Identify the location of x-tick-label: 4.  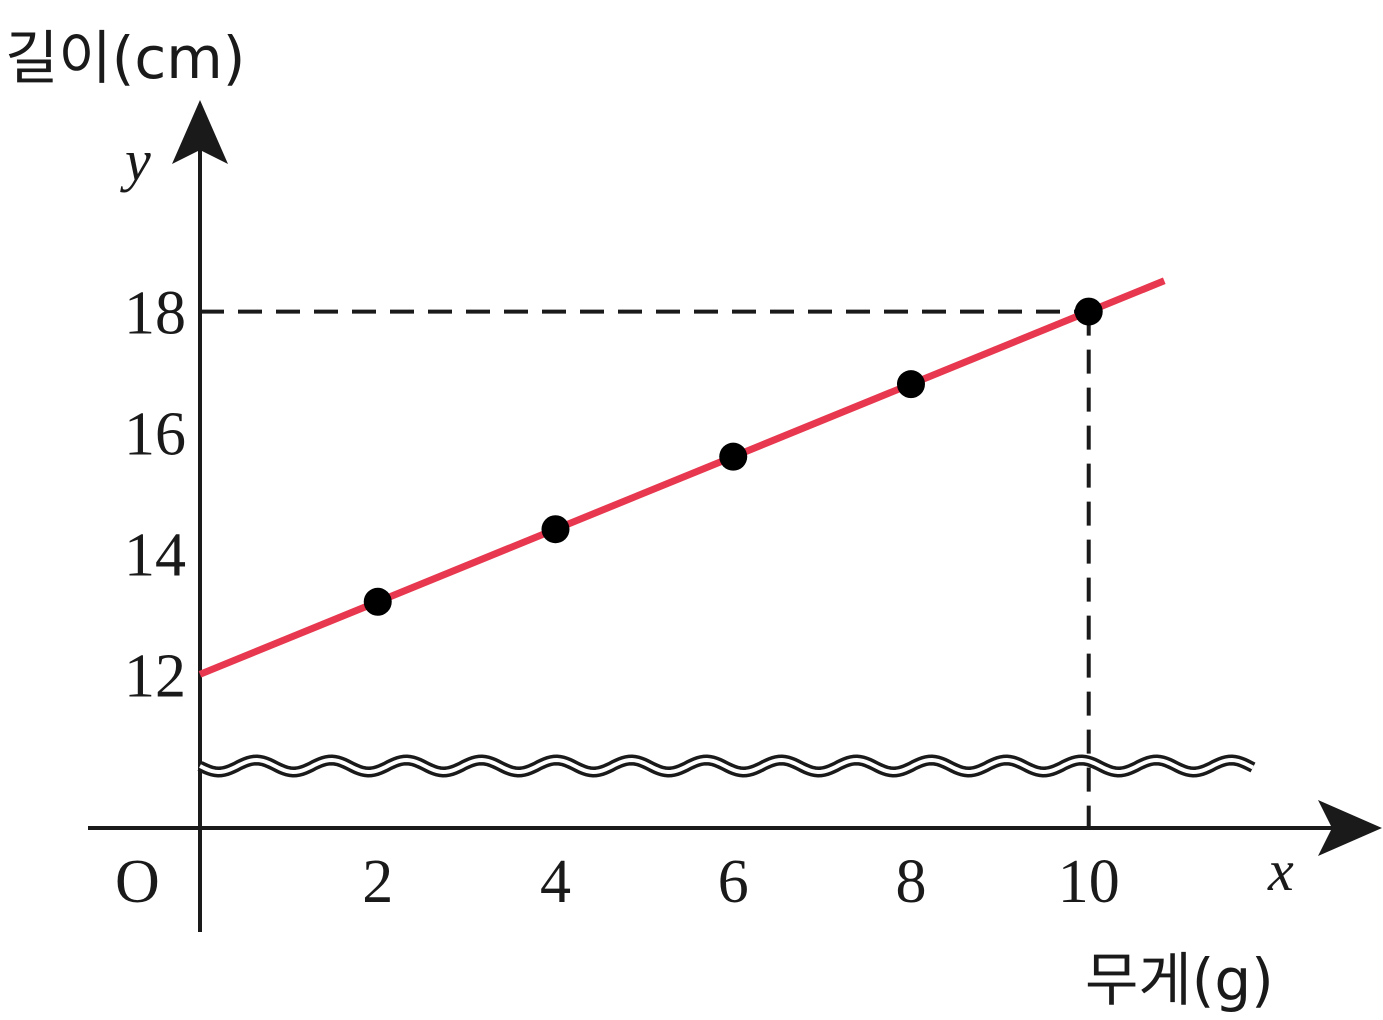
(555, 882).